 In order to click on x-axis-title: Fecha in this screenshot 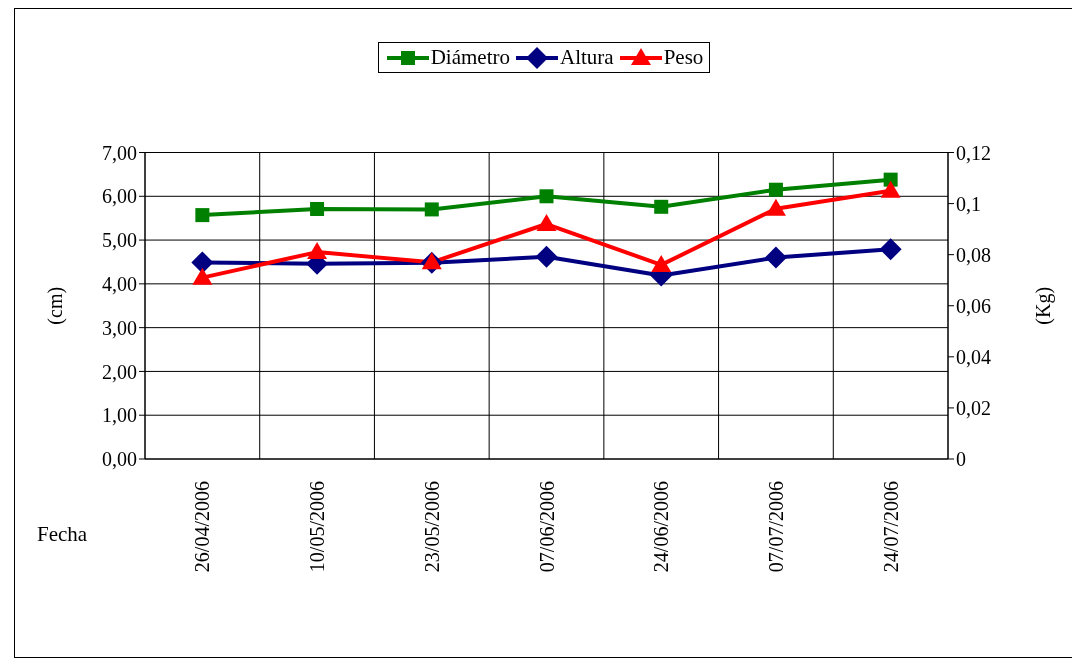, I will do `click(62, 534)`.